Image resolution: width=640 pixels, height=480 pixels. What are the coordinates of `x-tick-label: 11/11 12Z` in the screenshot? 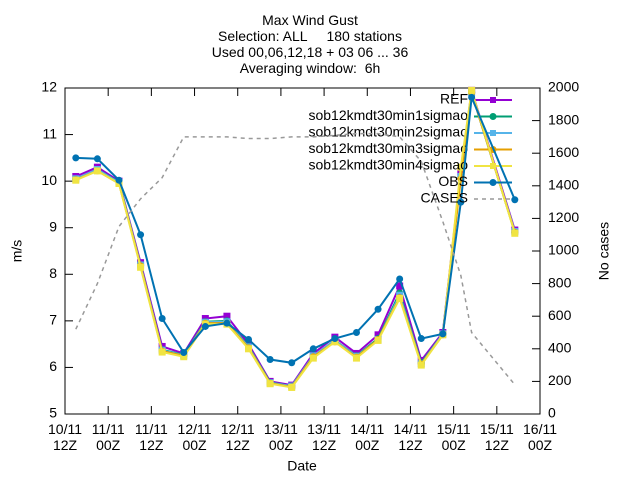 It's located at (151, 437).